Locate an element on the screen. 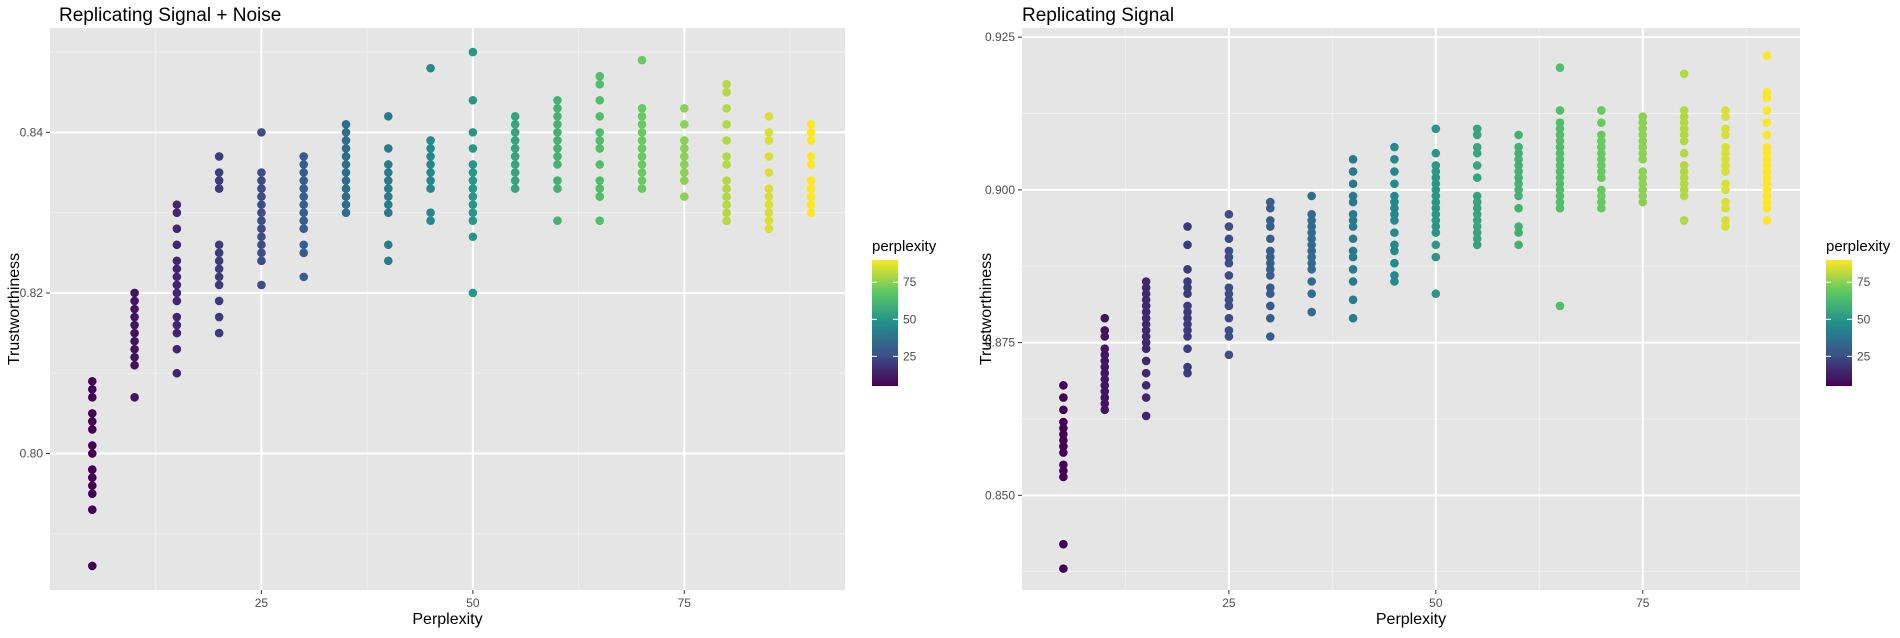  y-tick-label: 0.925 is located at coordinates (1000, 37).